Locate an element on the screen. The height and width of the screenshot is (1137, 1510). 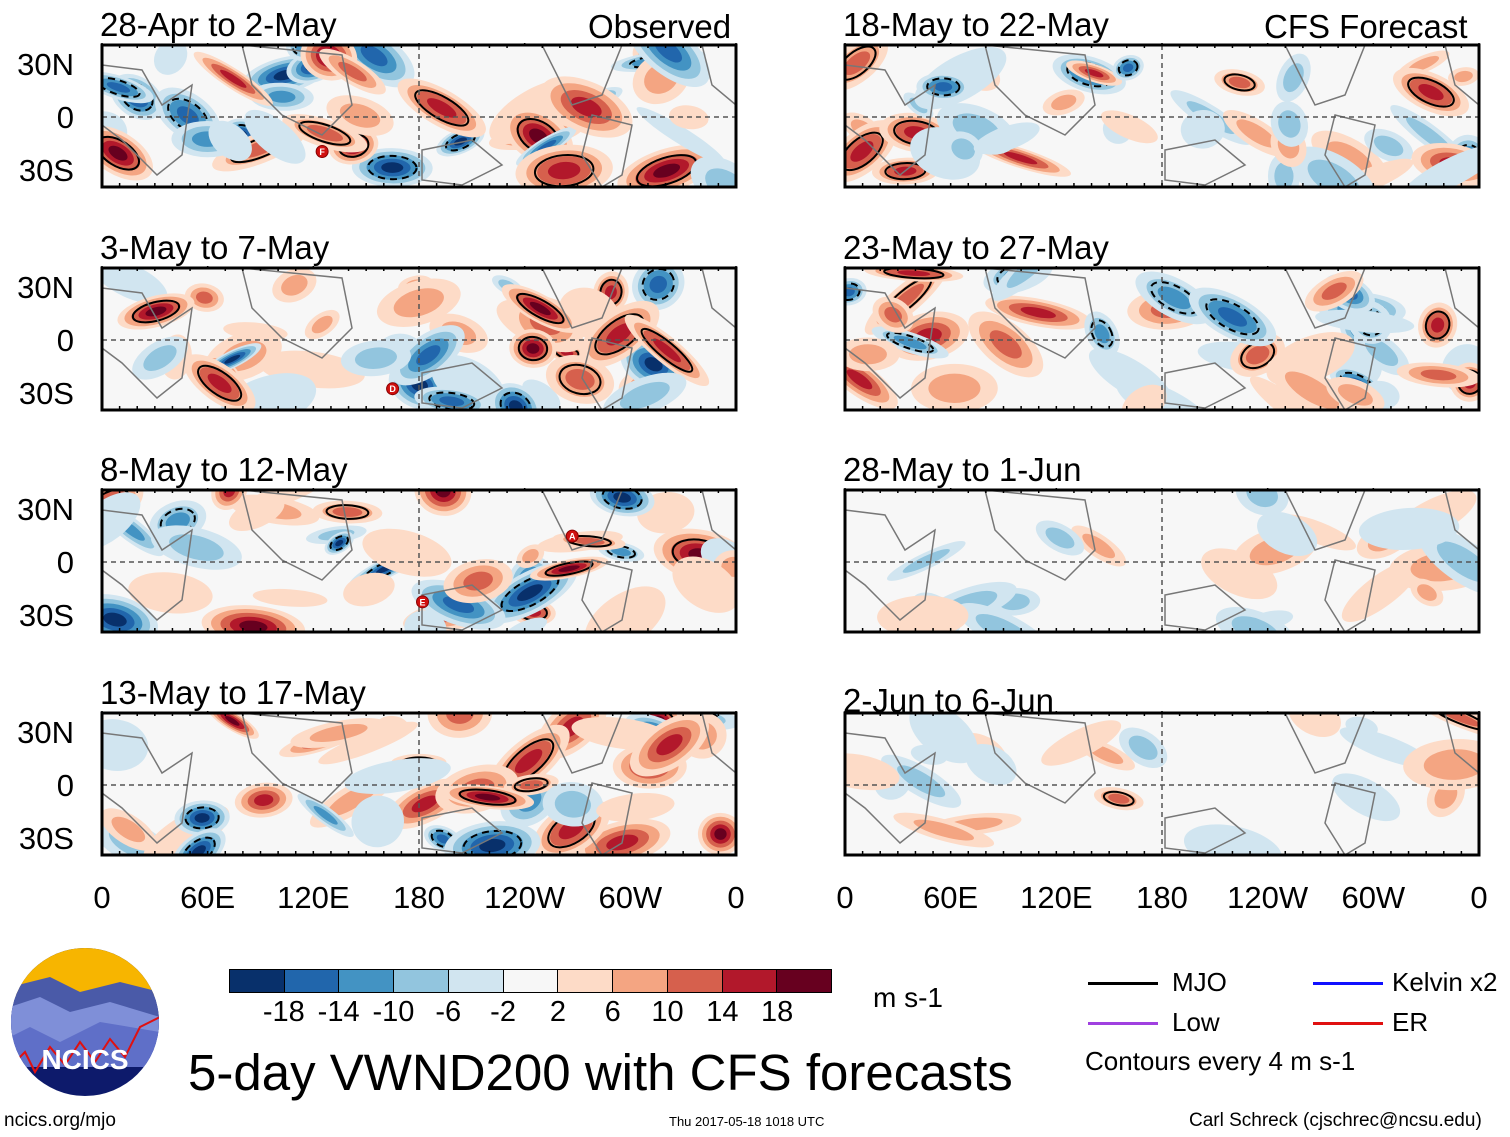
colorbar-label: 10 is located at coordinates (667, 1012).